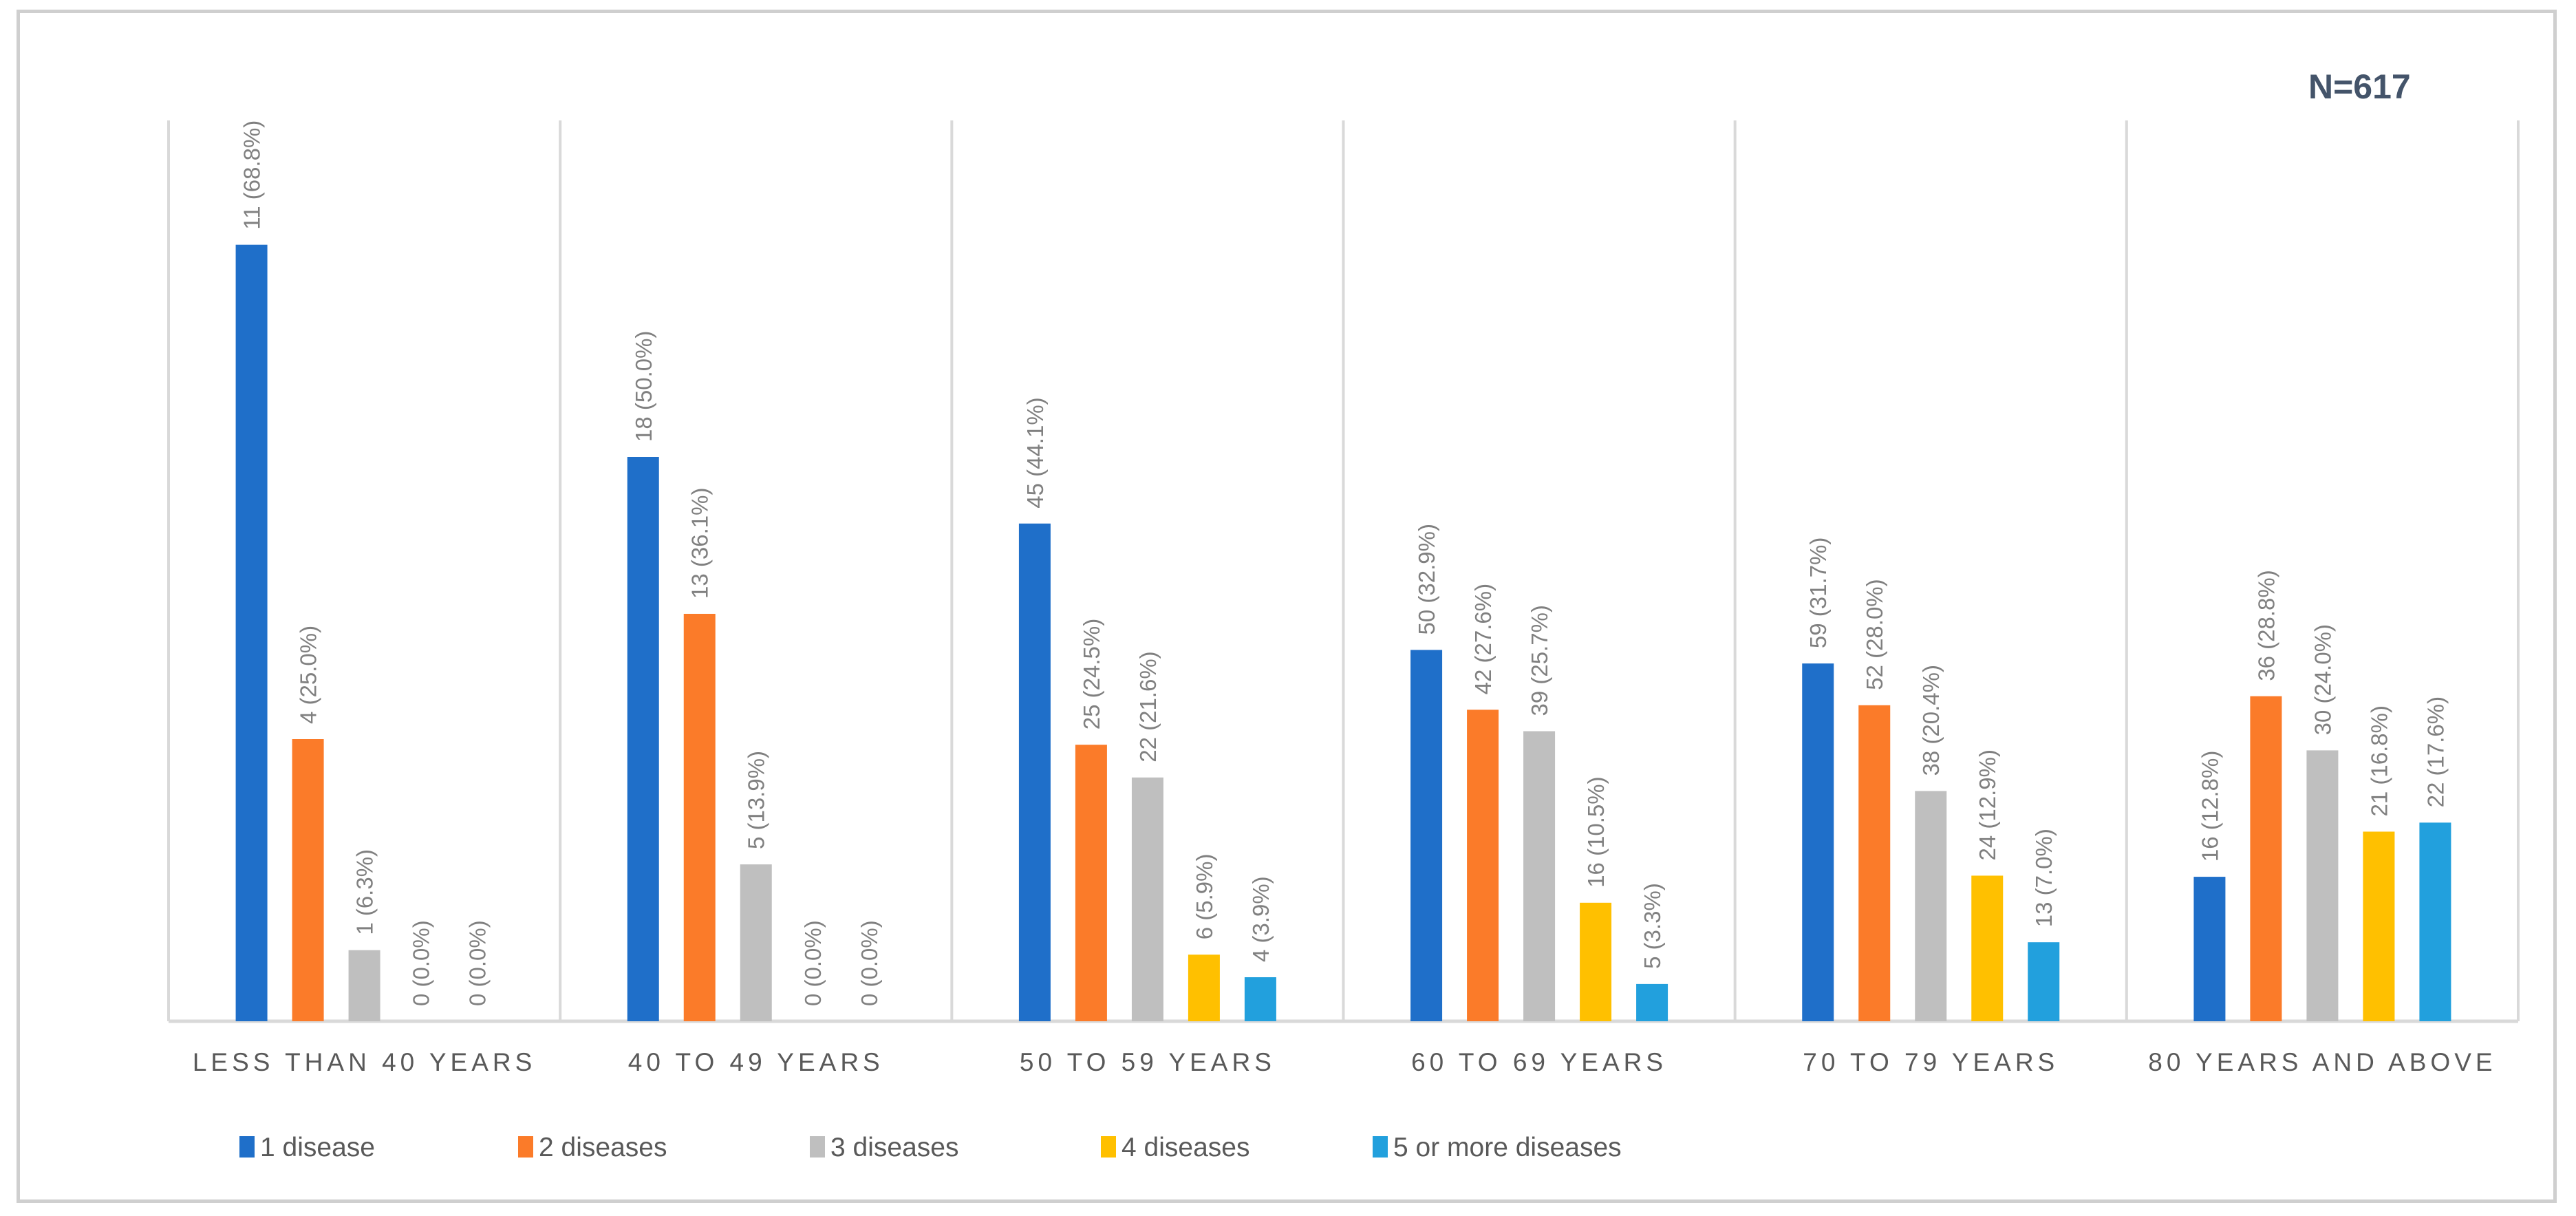 This screenshot has height=1216, width=2576. Describe the element at coordinates (1539, 1062) in the screenshot. I see `category-label: 60 TO 69 YEARS` at that location.